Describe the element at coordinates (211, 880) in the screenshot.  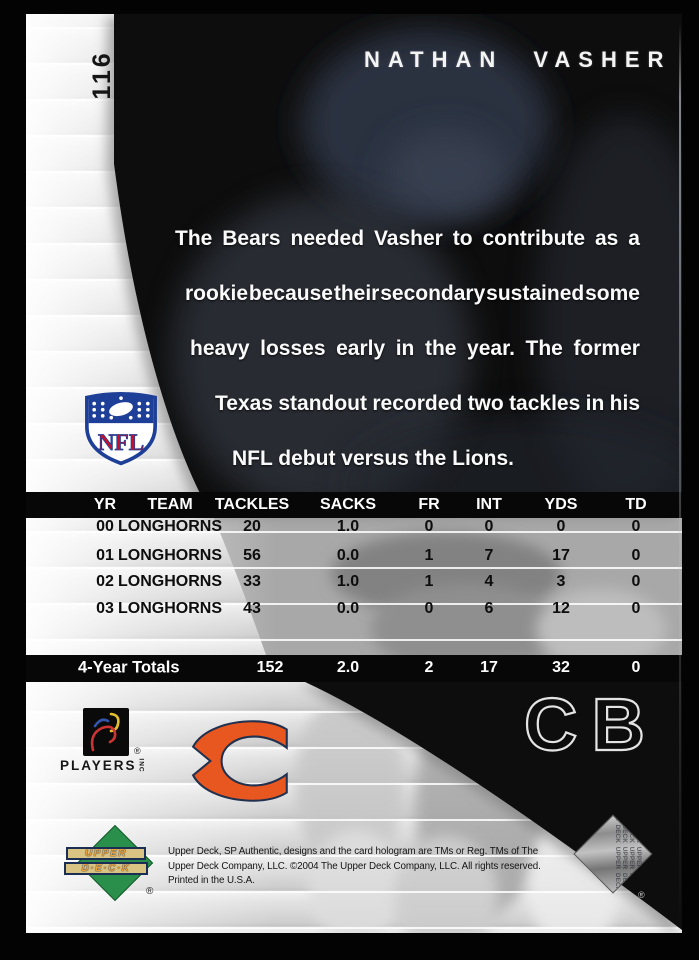
I see `legal-line: Printed in the U.S.A.` at that location.